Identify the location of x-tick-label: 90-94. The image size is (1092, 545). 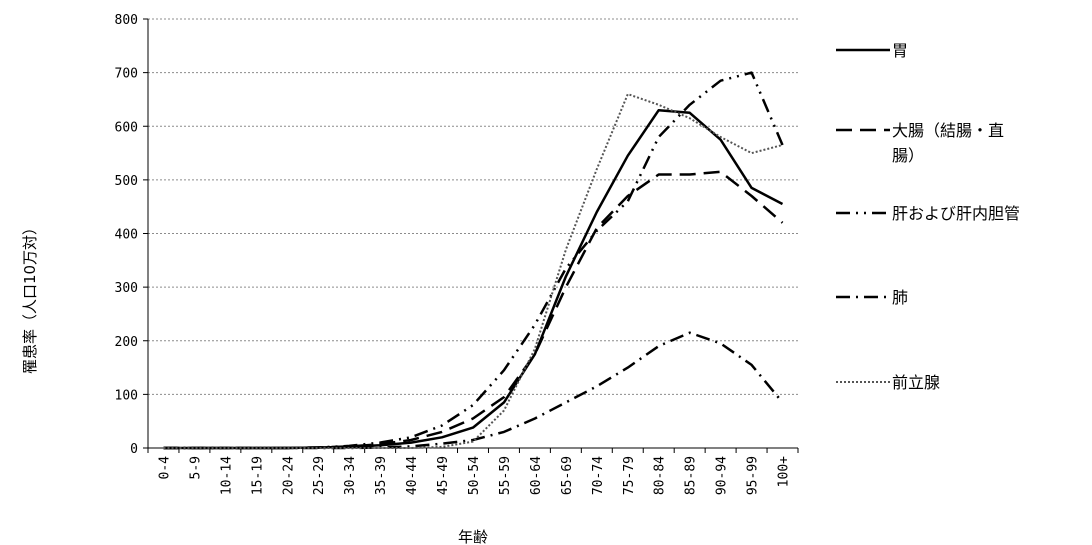
(722, 475).